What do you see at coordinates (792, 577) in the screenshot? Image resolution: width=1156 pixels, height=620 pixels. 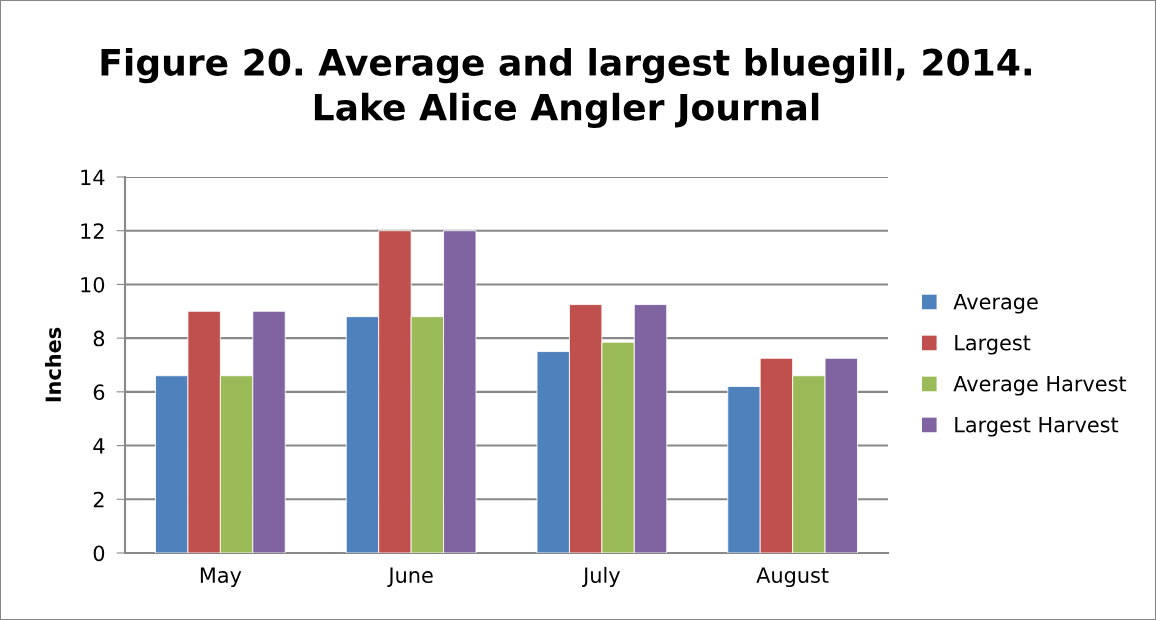 I see `x-tick-label: August` at bounding box center [792, 577].